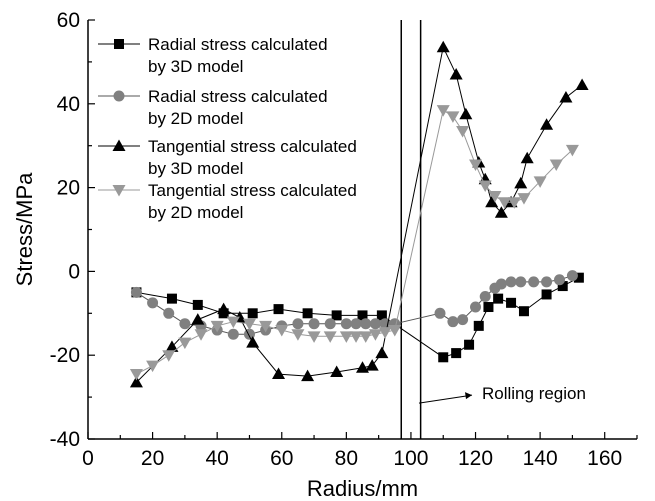 This screenshot has width=655, height=501. Describe the element at coordinates (213, 107) in the screenshot. I see `legend-entry-2: Radial stress calculated by 2D model` at that location.